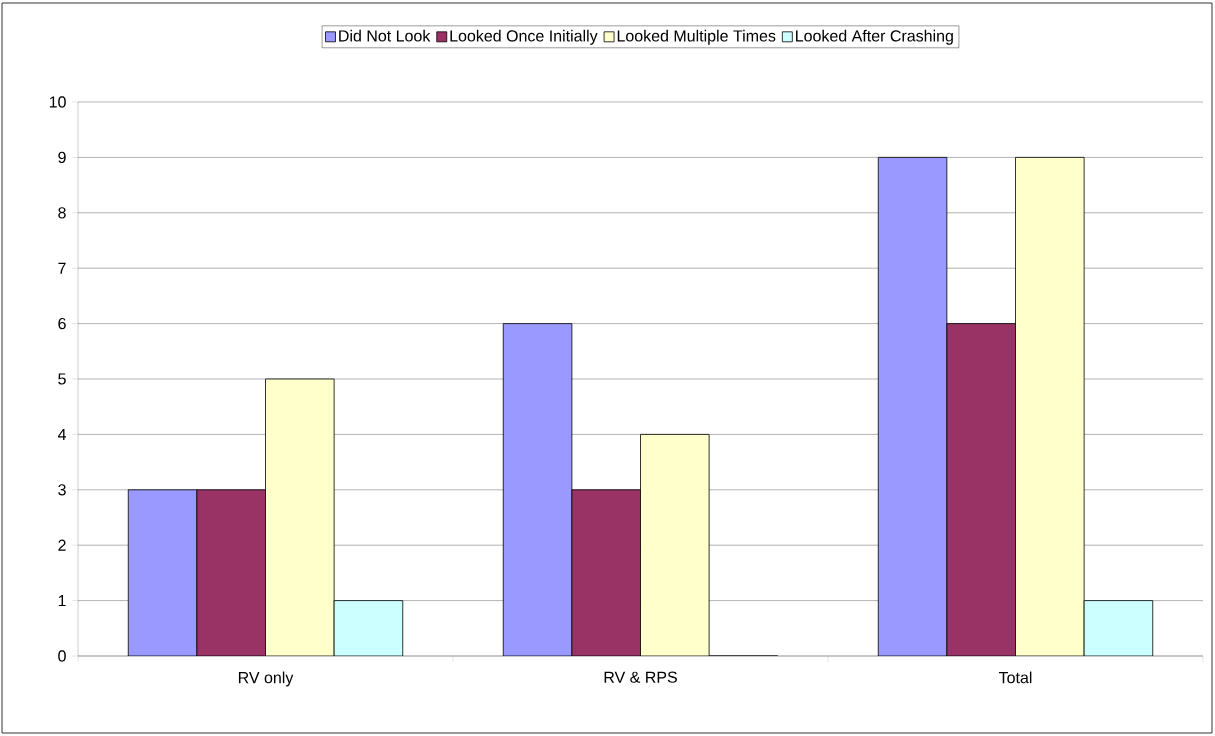  What do you see at coordinates (62, 213) in the screenshot?
I see `y-tick-label: 8` at bounding box center [62, 213].